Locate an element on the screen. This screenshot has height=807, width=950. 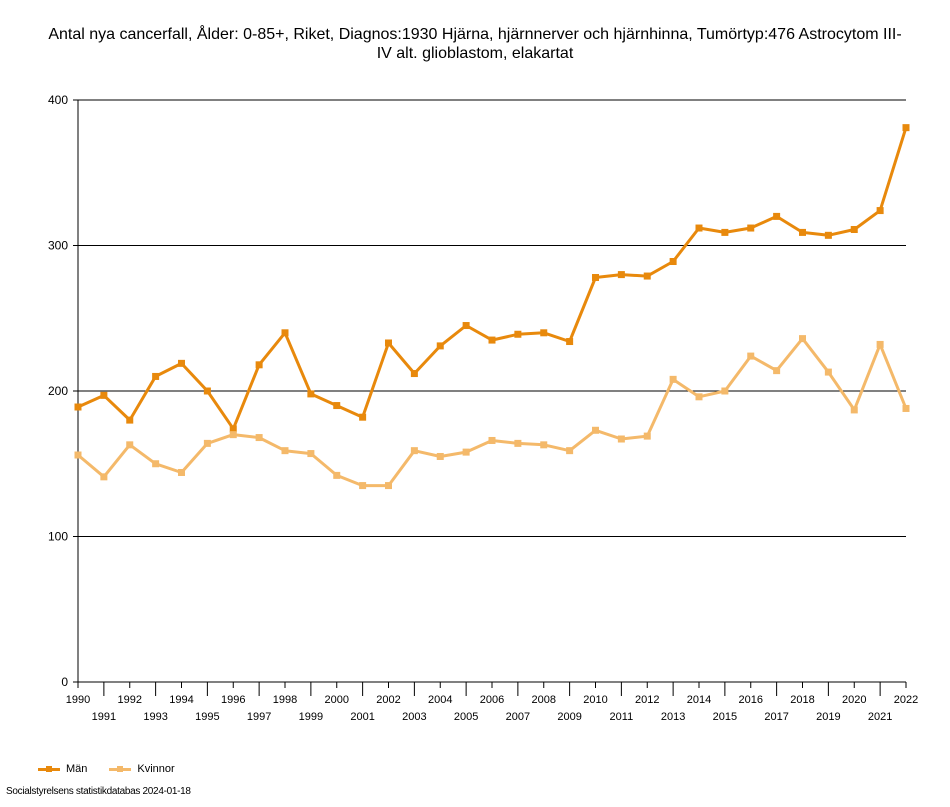
data-point-man-2017 is located at coordinates (777, 216).